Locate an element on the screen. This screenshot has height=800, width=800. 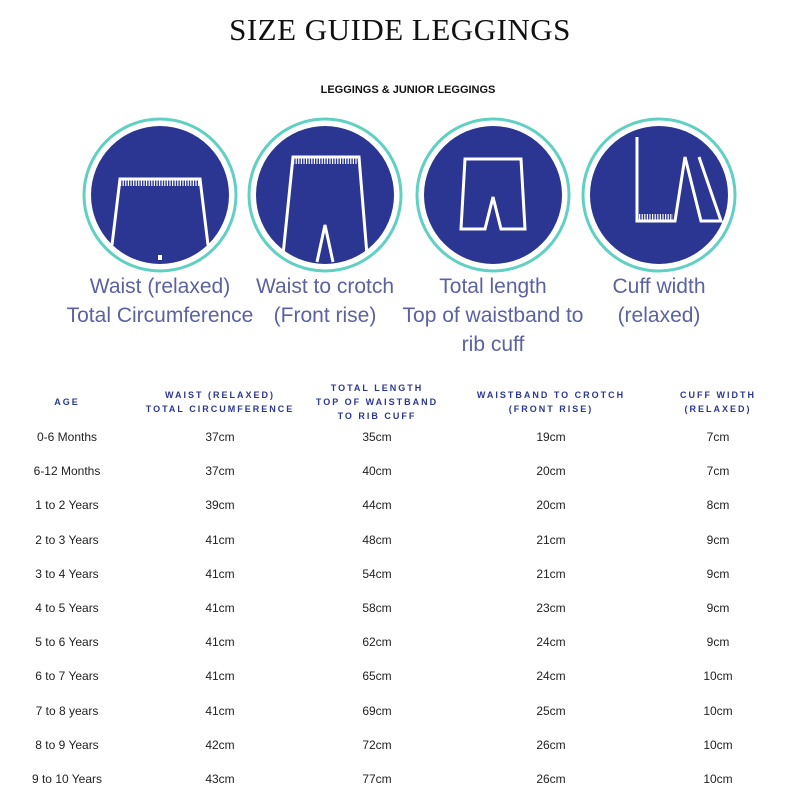
waist-icon is located at coordinates (160, 195).